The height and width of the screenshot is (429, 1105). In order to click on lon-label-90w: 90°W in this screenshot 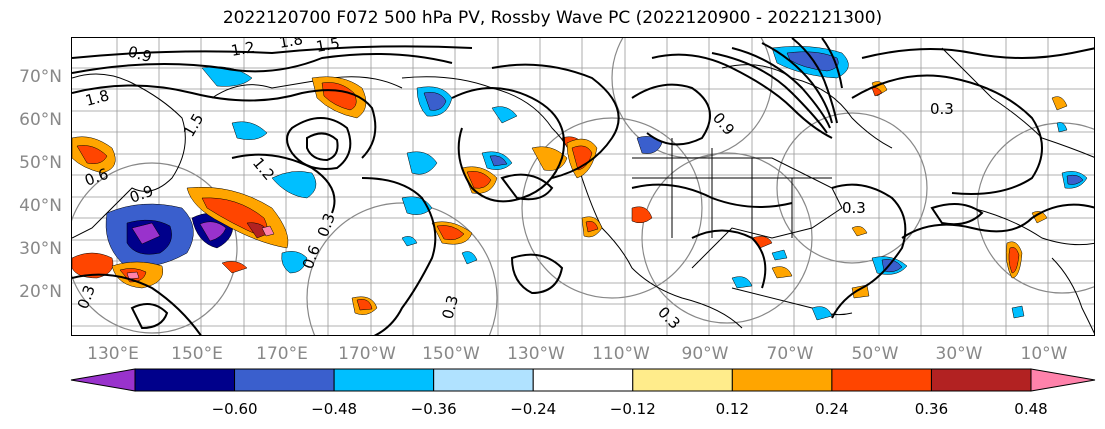, I will do `click(705, 354)`.